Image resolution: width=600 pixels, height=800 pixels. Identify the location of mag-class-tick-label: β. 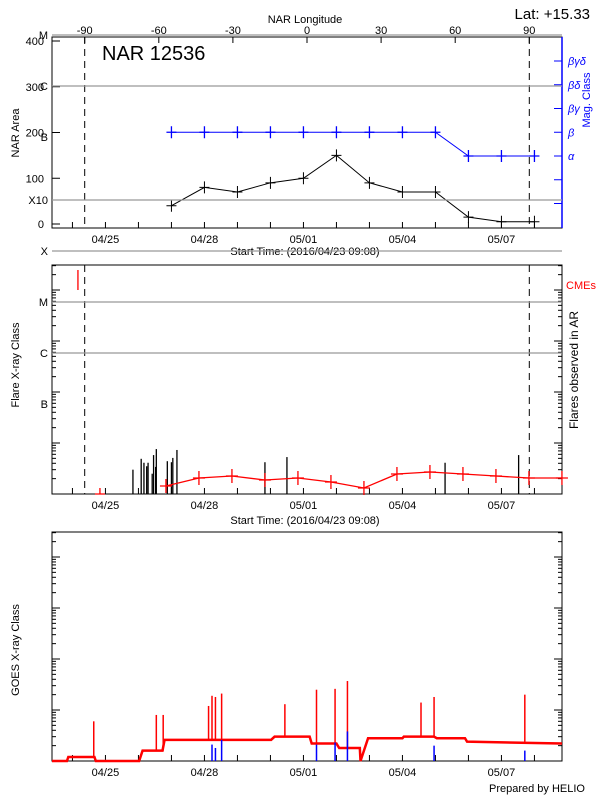
(571, 133).